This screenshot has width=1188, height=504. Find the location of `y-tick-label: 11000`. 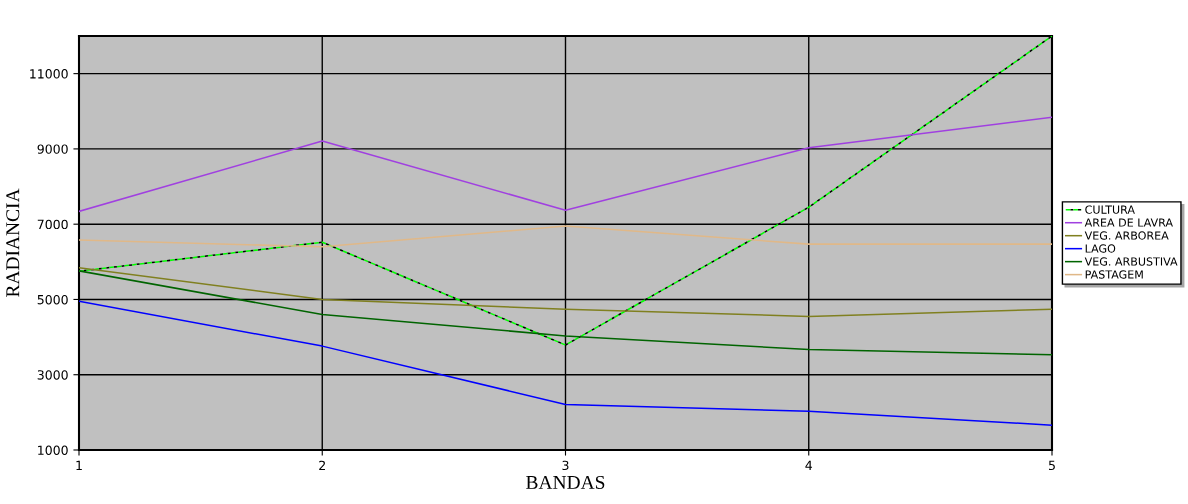

y-tick-label: 11000 is located at coordinates (49, 74).